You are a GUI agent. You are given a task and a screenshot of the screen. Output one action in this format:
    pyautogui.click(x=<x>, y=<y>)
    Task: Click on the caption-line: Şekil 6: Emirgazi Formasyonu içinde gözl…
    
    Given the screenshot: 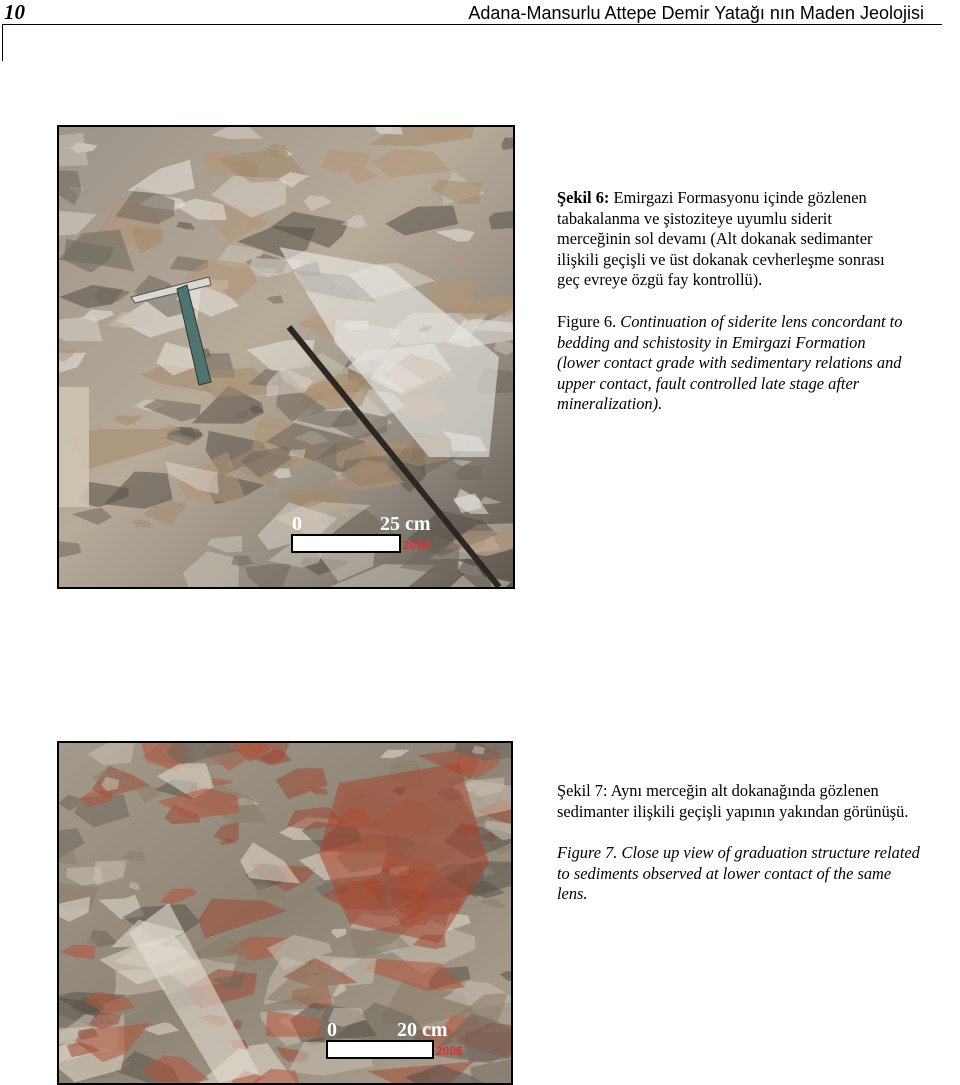 What is the action you would take?
    pyautogui.click(x=758, y=198)
    